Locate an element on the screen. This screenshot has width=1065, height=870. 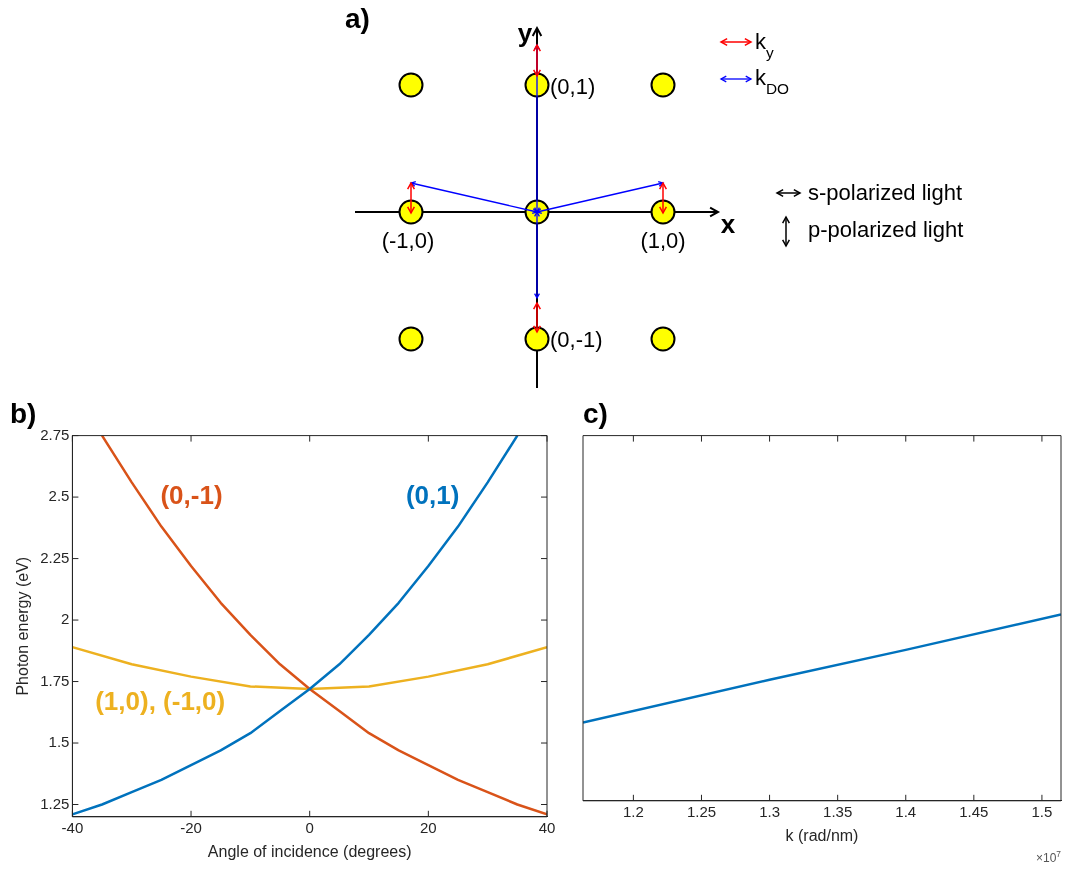
series-label: (0,1) is located at coordinates (432, 495).